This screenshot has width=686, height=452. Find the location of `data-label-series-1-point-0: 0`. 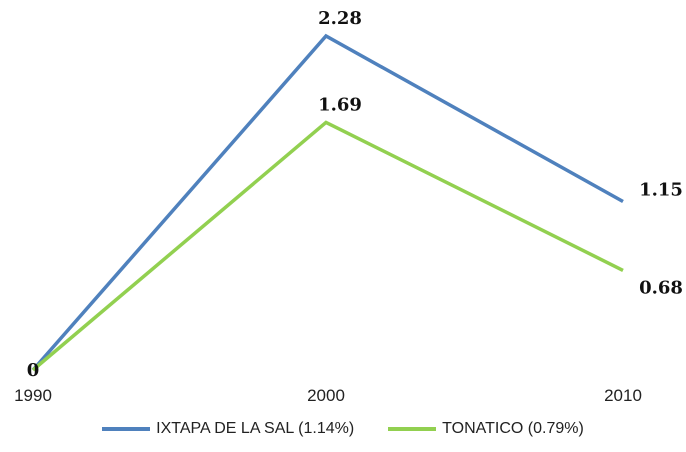

data-label-series-1-point-0: 0 is located at coordinates (33, 370).